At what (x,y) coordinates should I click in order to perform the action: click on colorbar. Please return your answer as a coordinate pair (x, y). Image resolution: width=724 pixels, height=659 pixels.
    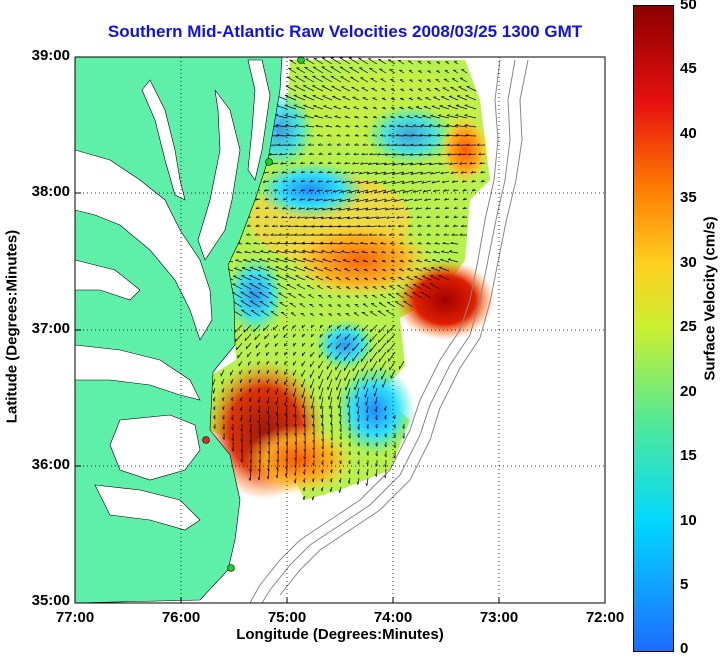
    Looking at the image, I should click on (653, 328).